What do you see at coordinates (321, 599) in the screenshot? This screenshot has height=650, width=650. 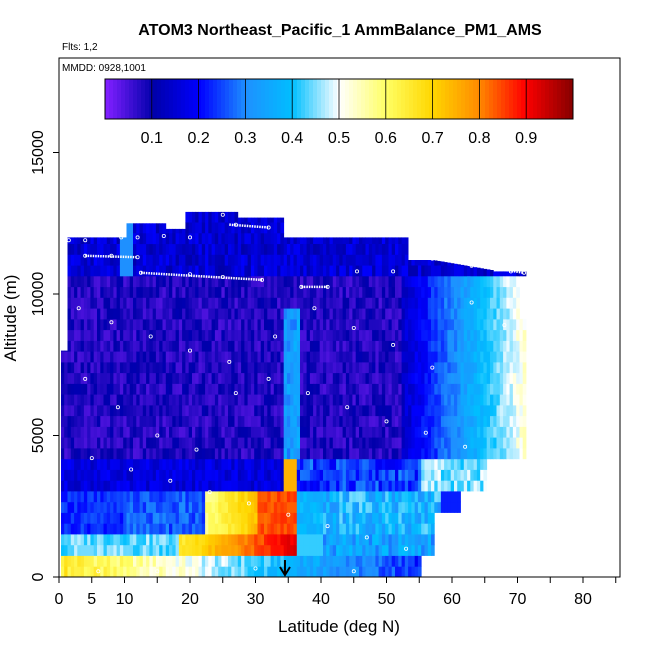 I see `x-tick-label: 40` at bounding box center [321, 599].